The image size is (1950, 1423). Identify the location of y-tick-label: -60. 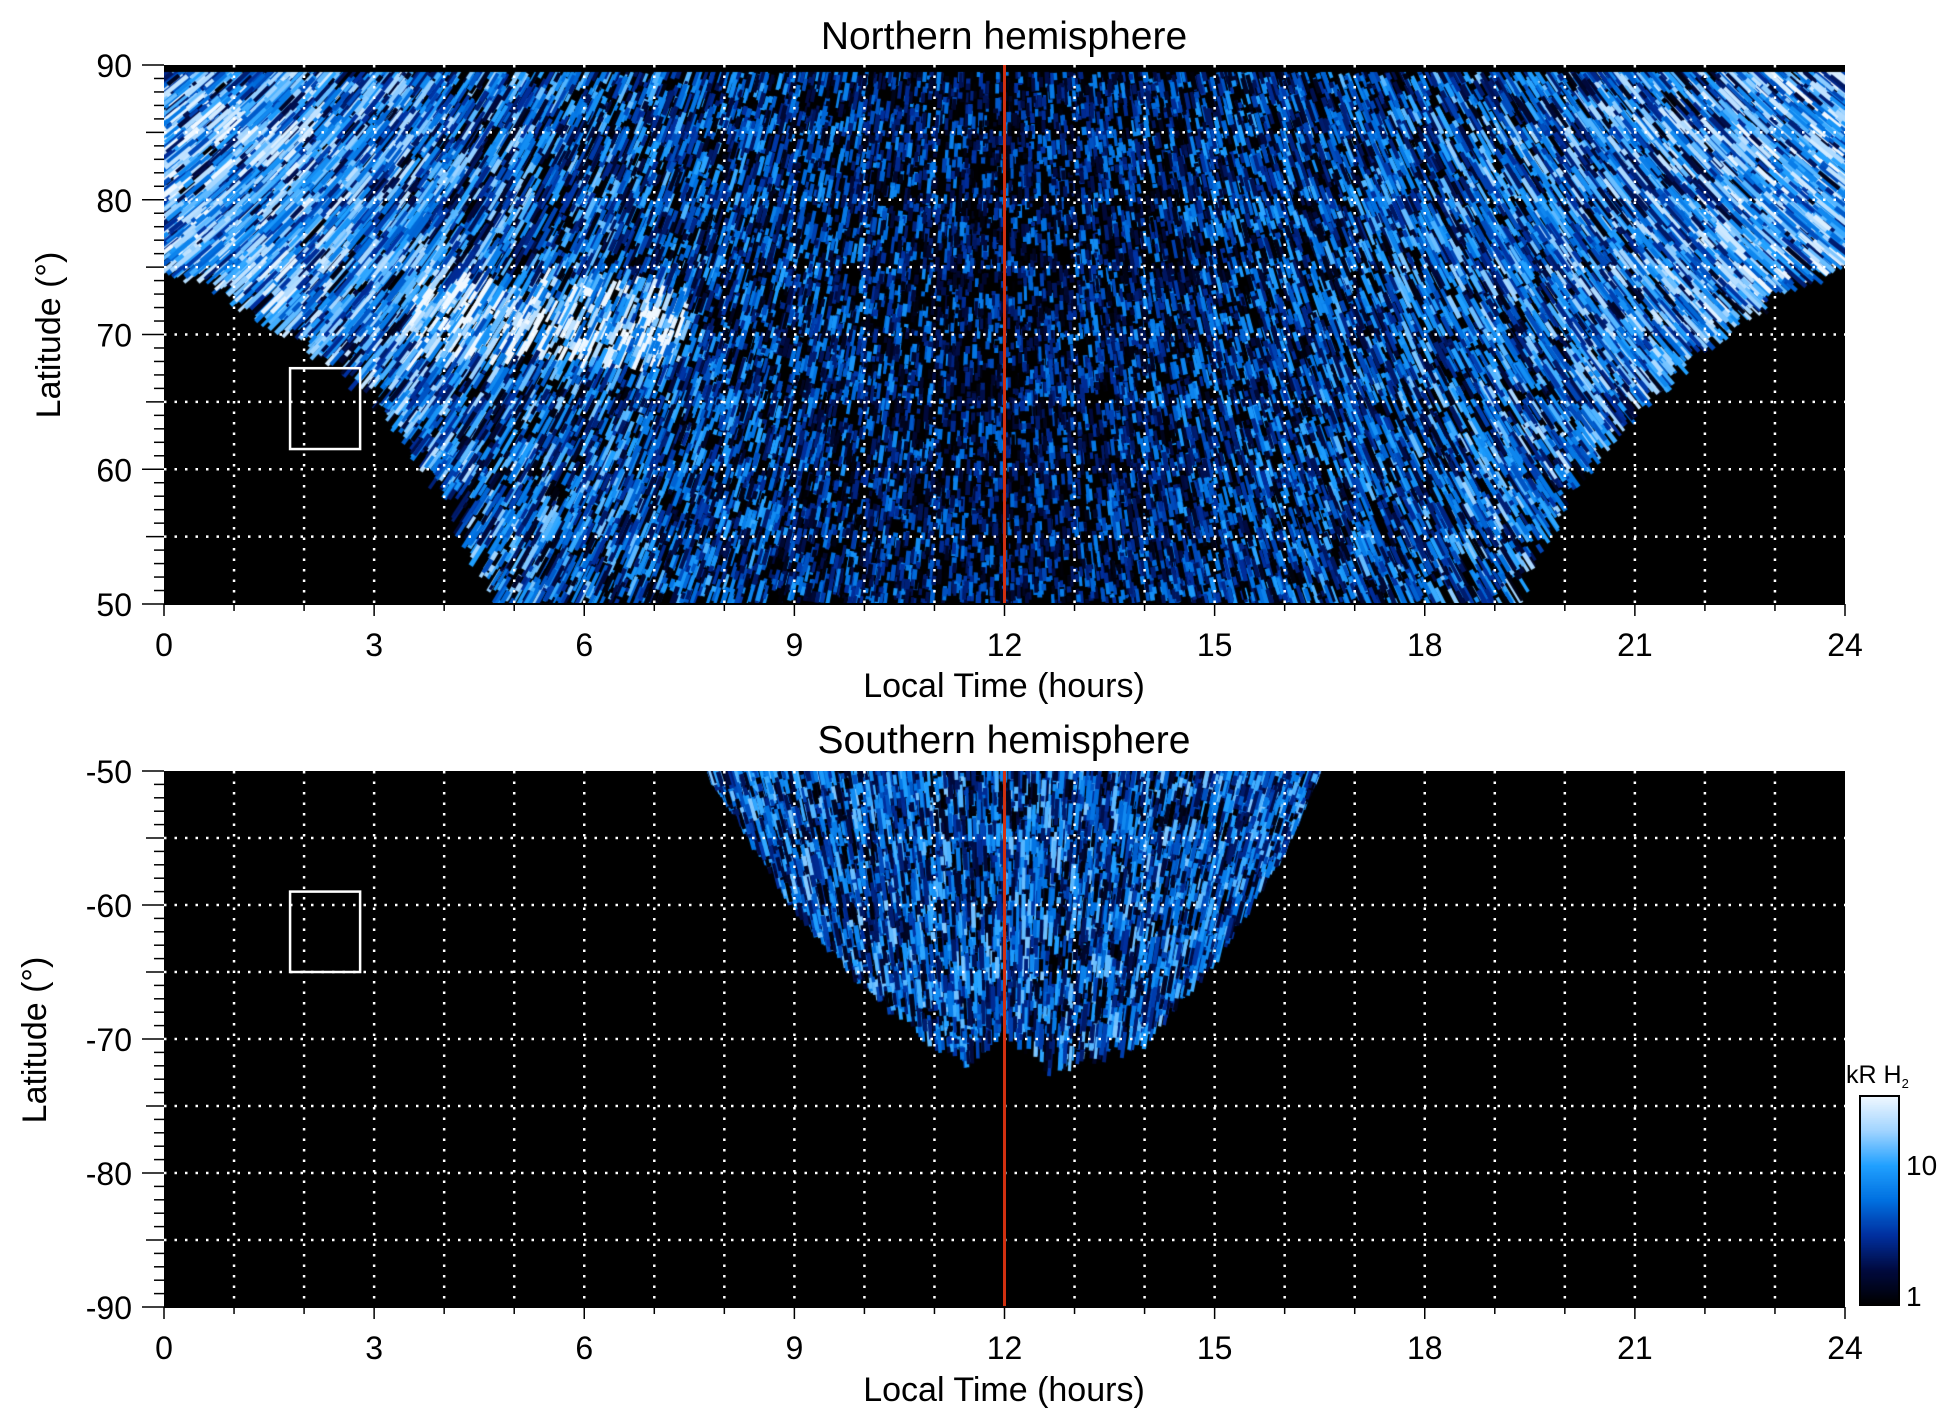
(109, 906).